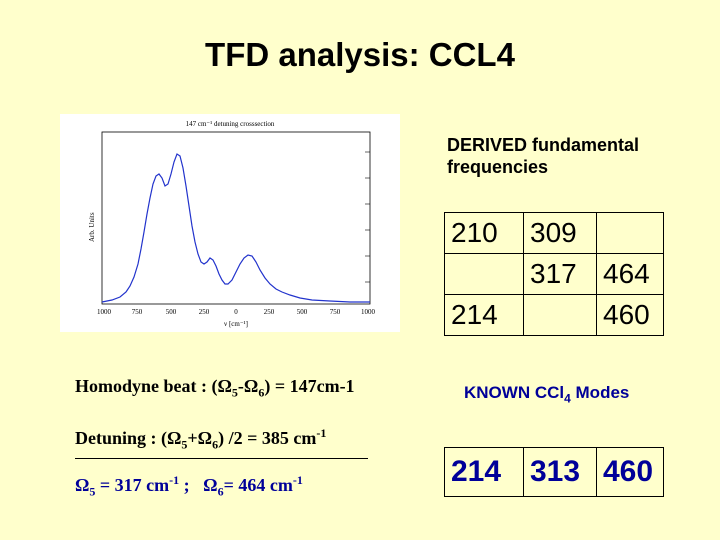 This screenshot has width=720, height=540. I want to click on plot-ylabel: Arb. Units, so click(92, 227).